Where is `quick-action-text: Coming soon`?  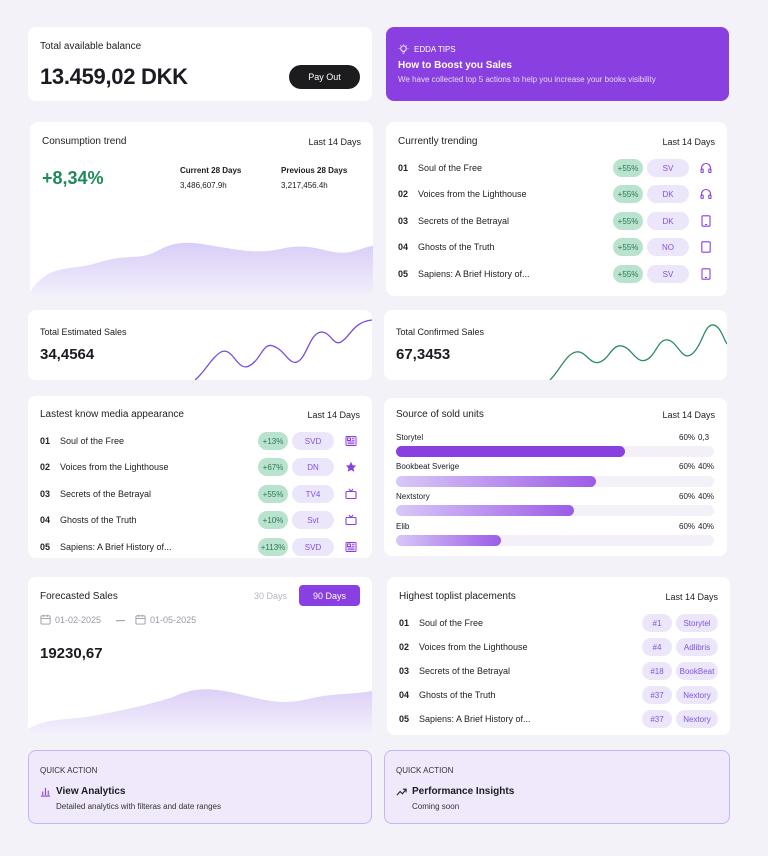
quick-action-text: Coming soon is located at coordinates (436, 806).